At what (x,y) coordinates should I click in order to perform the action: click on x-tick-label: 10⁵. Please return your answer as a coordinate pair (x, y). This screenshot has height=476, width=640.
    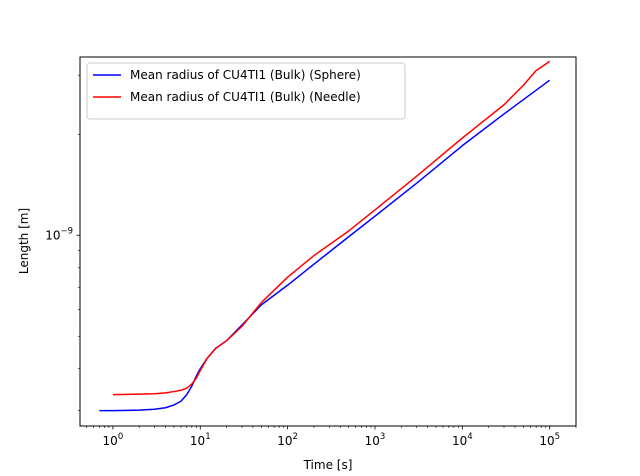
    Looking at the image, I should click on (549, 440).